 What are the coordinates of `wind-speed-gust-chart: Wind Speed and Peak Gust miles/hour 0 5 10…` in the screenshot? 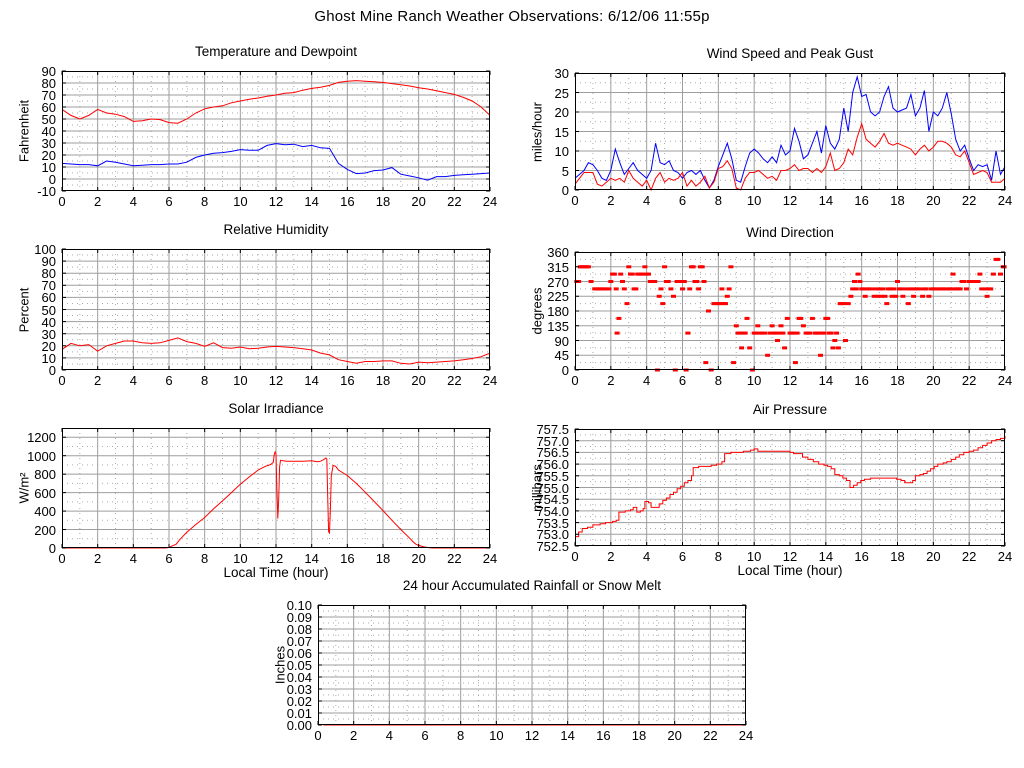 It's located at (771, 126).